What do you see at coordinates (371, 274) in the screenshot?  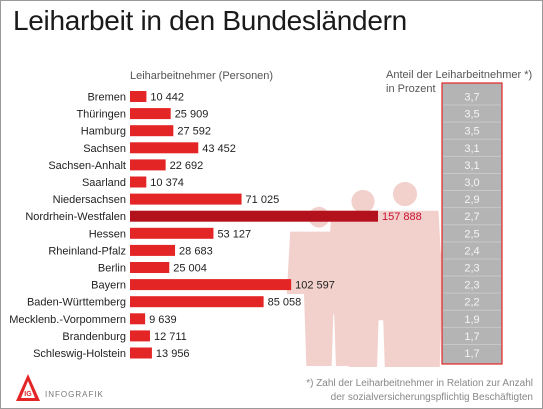 I see `people-silhouettes-icon` at bounding box center [371, 274].